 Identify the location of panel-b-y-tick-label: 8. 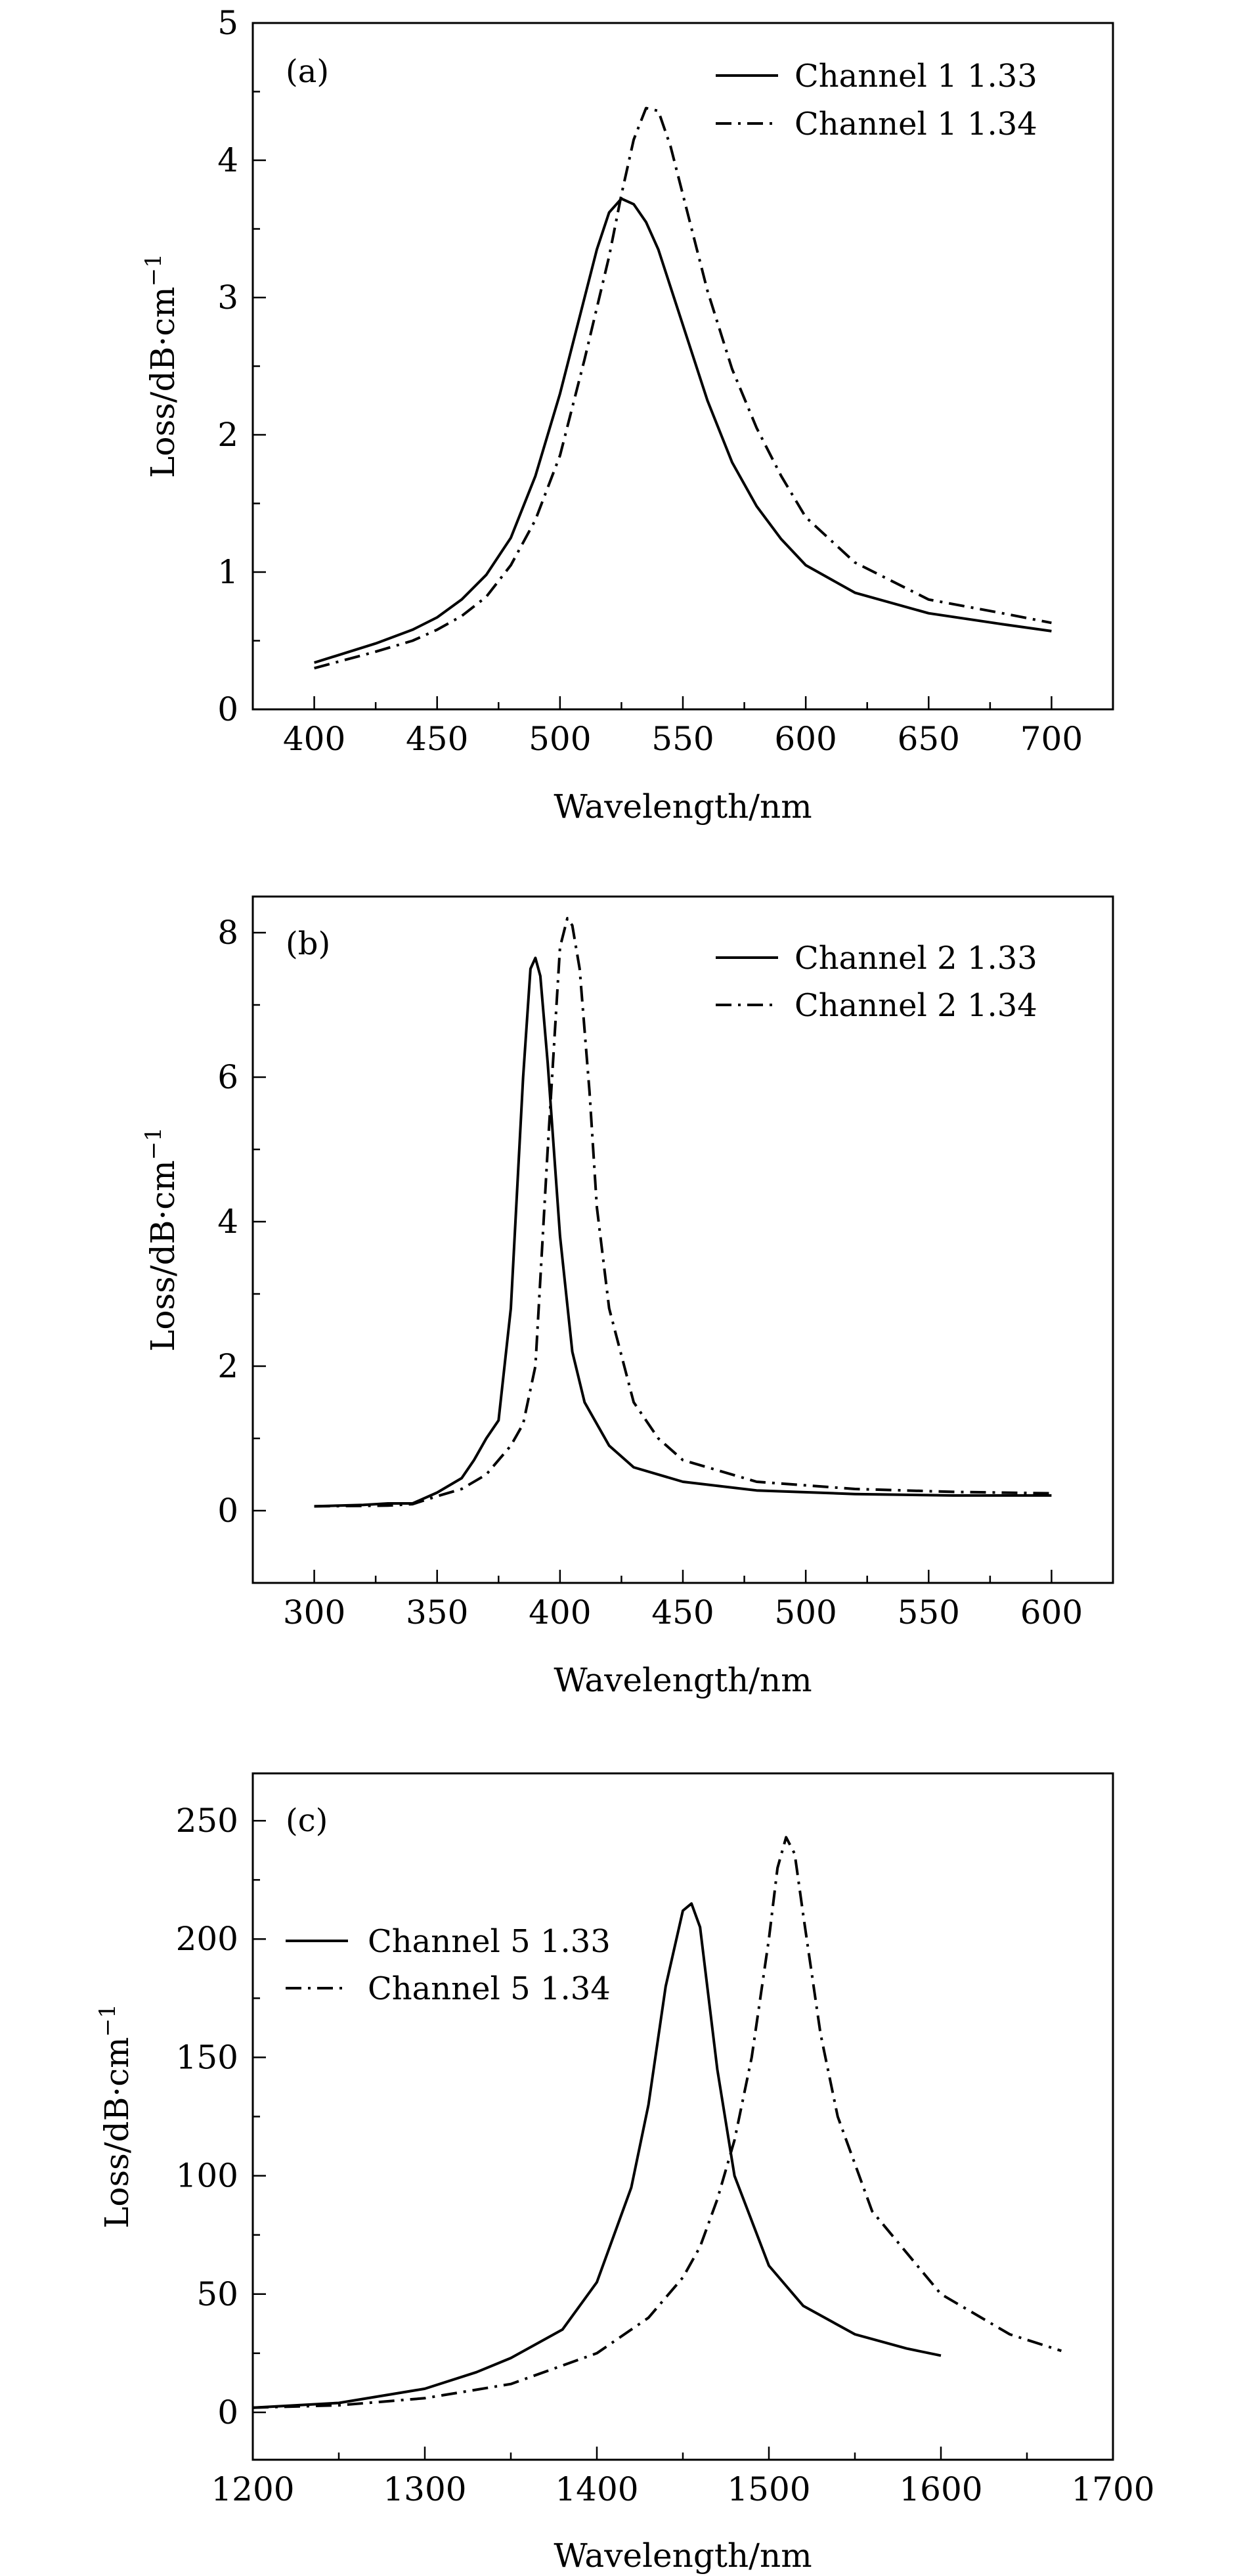
(228, 933).